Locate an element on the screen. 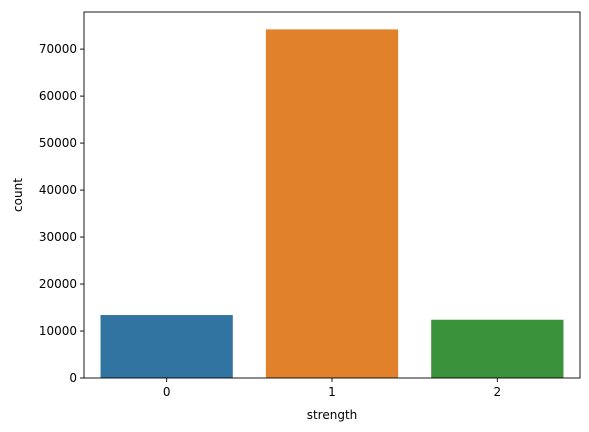  y-axis-title: count is located at coordinates (18, 195).